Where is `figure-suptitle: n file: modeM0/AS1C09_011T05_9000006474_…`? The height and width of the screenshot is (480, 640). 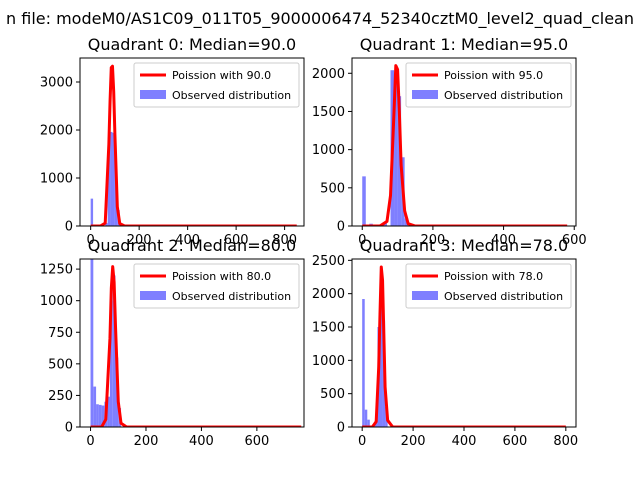
figure-suptitle: n file: modeM0/AS1C09_011T05_9000006474_… is located at coordinates (320, 19).